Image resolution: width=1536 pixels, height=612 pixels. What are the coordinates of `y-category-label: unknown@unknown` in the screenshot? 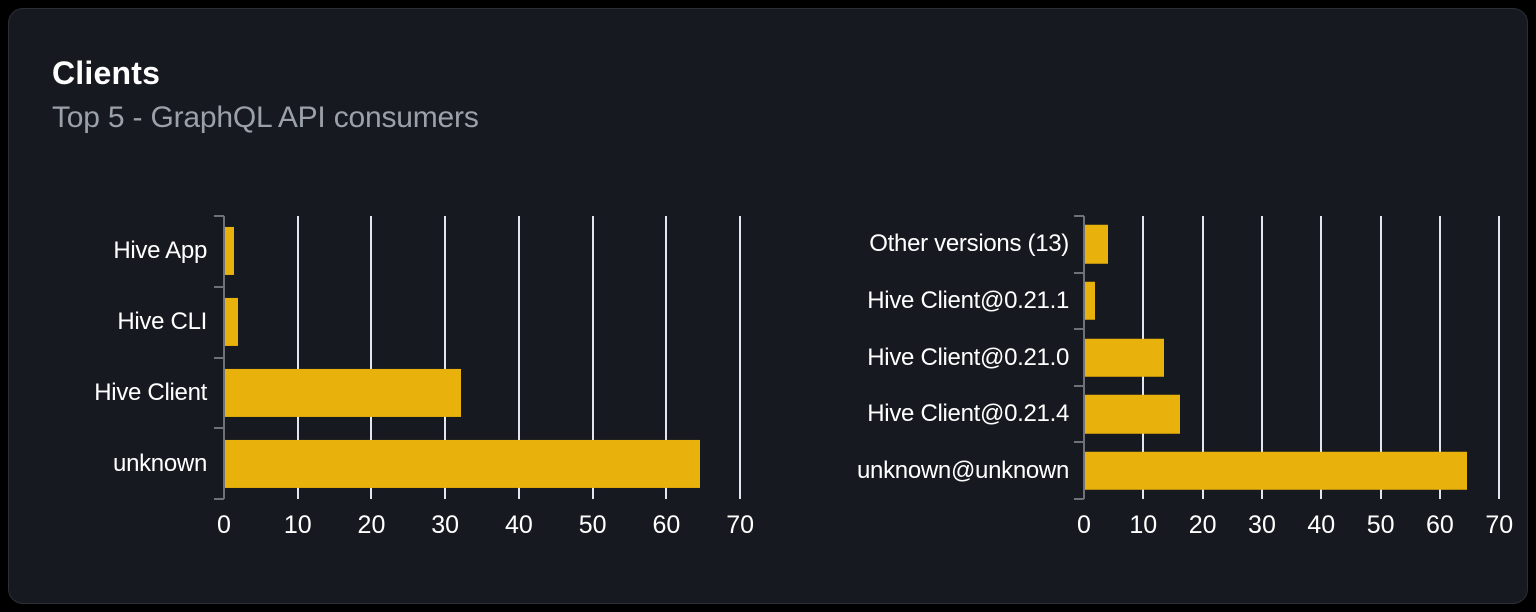 It's located at (962, 470).